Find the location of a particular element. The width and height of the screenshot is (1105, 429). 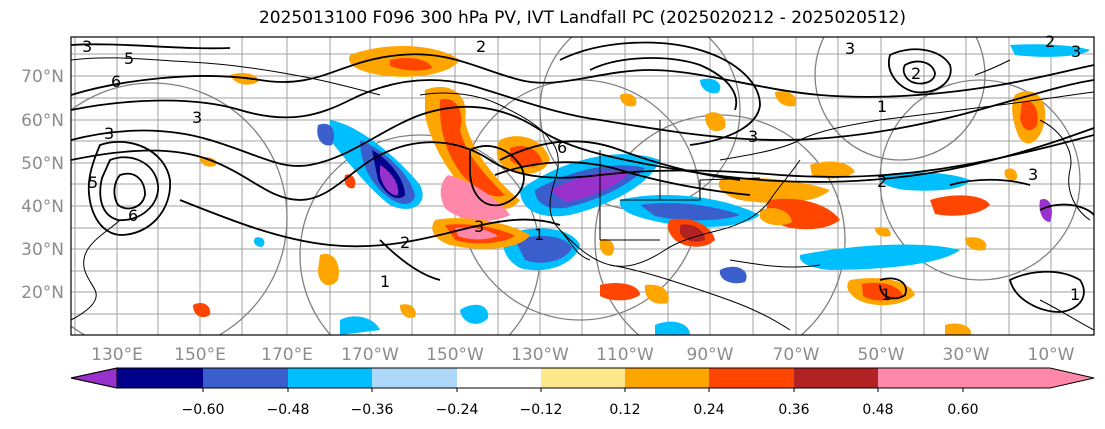

colorbar-tick-label: −0.60 is located at coordinates (203, 410).